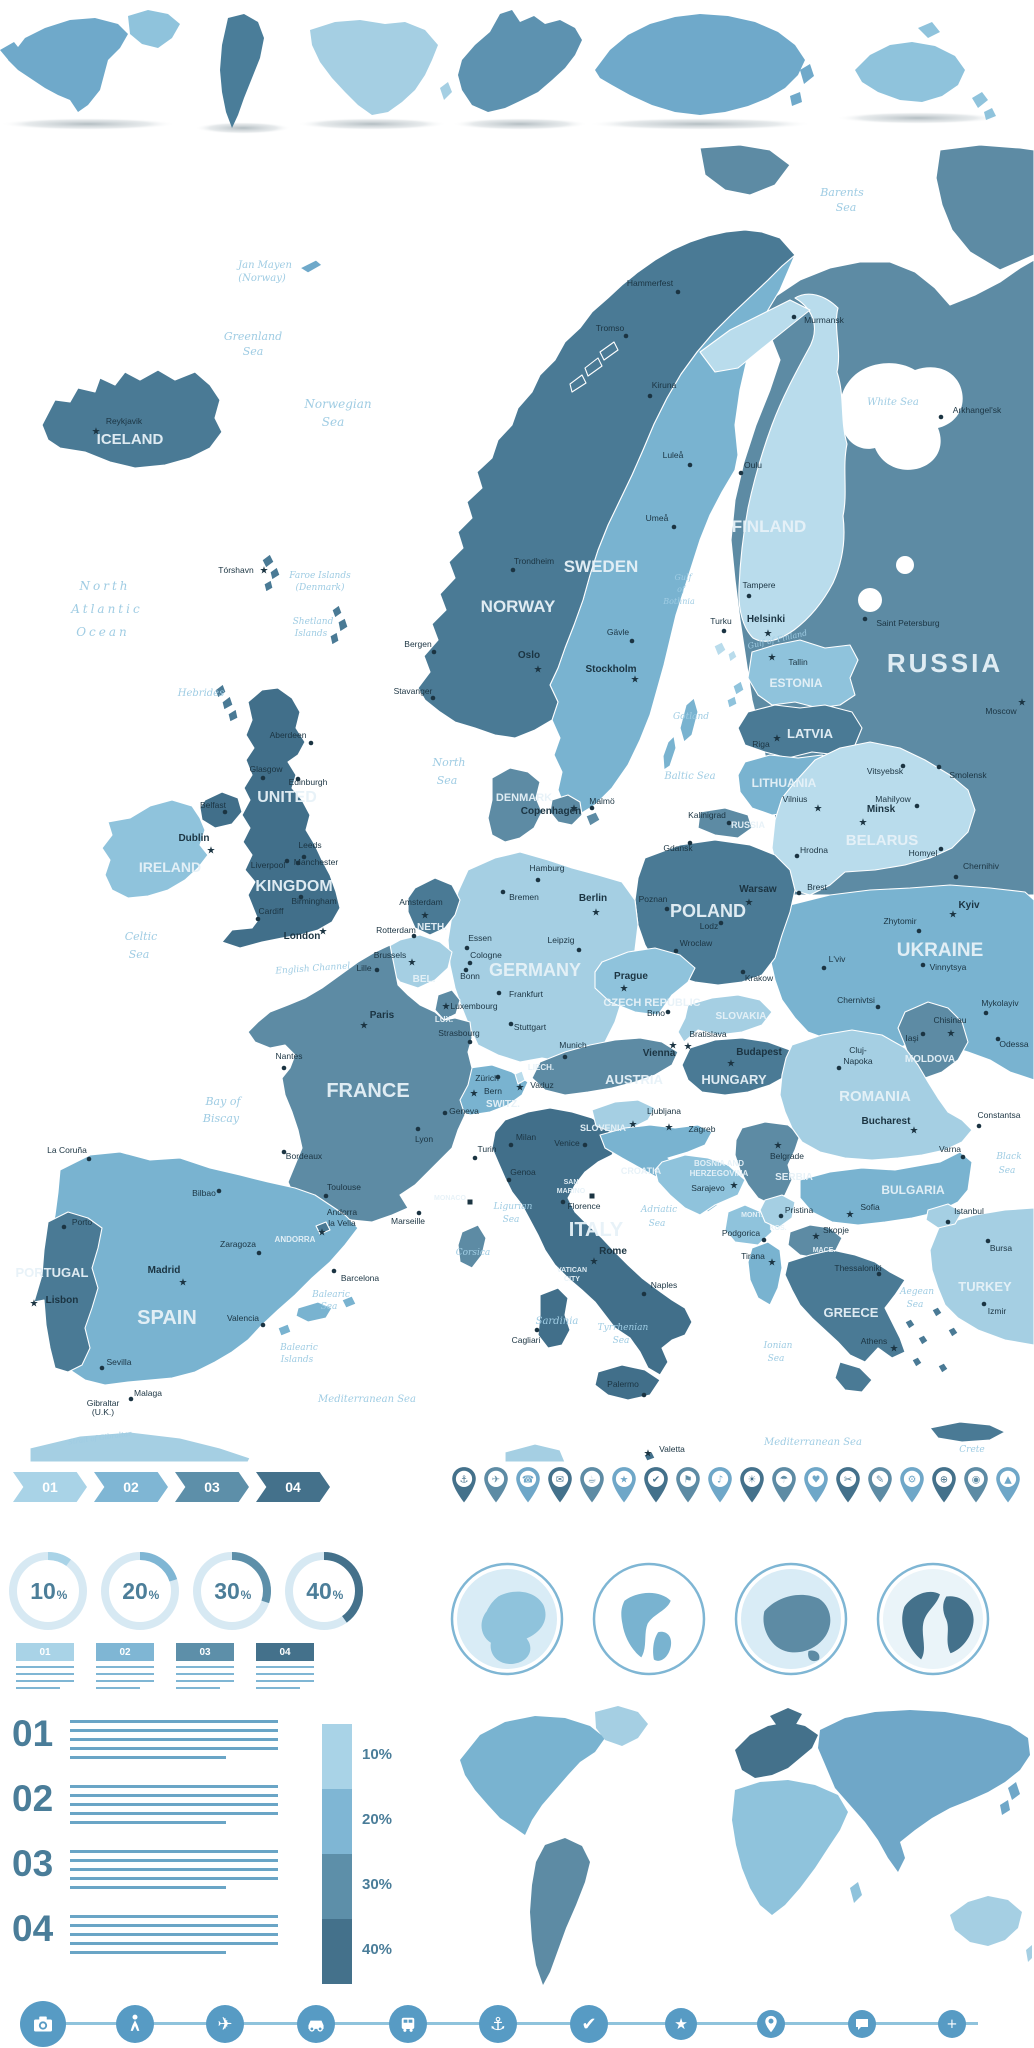 This screenshot has width=1034, height=2048. What do you see at coordinates (656, 1013) in the screenshot?
I see `city-label: Brno` at bounding box center [656, 1013].